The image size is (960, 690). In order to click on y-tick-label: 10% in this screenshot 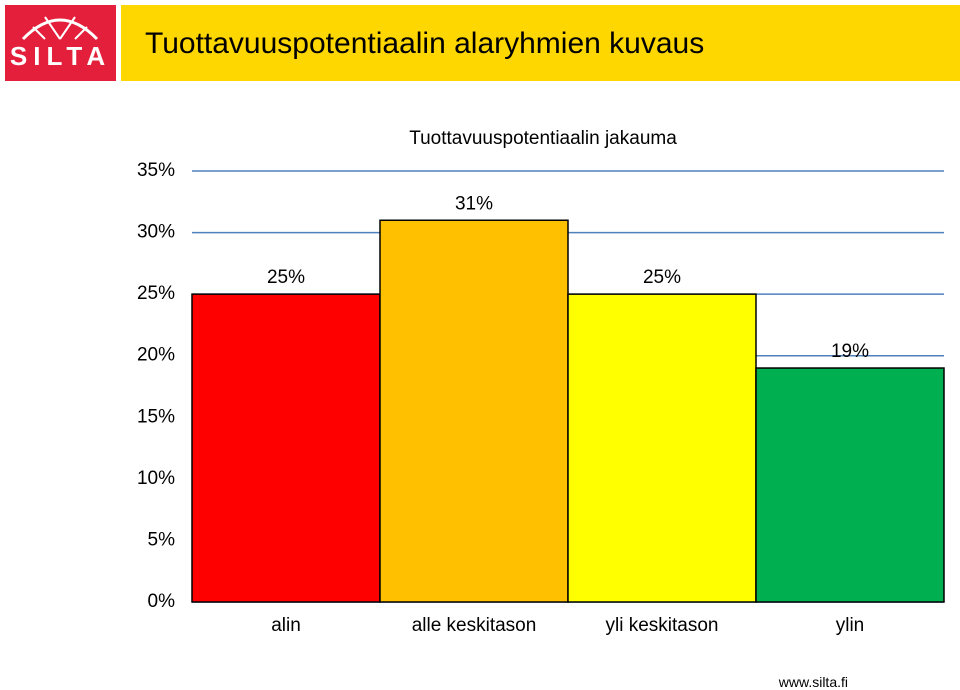, I will do `click(156, 478)`.